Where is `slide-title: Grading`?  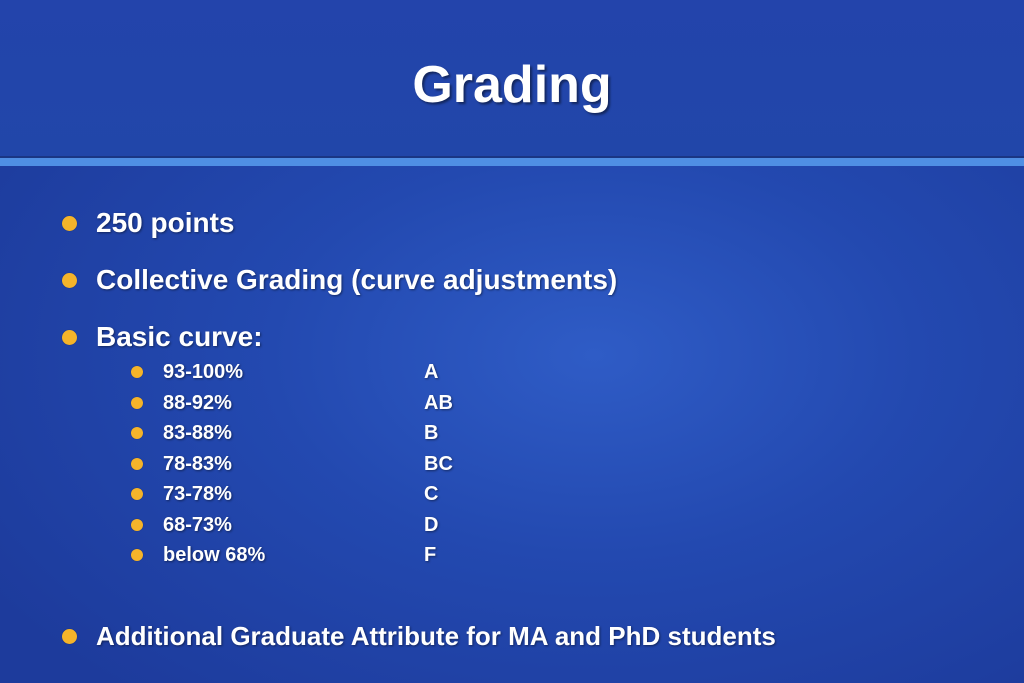
slide-title: Grading is located at coordinates (512, 85).